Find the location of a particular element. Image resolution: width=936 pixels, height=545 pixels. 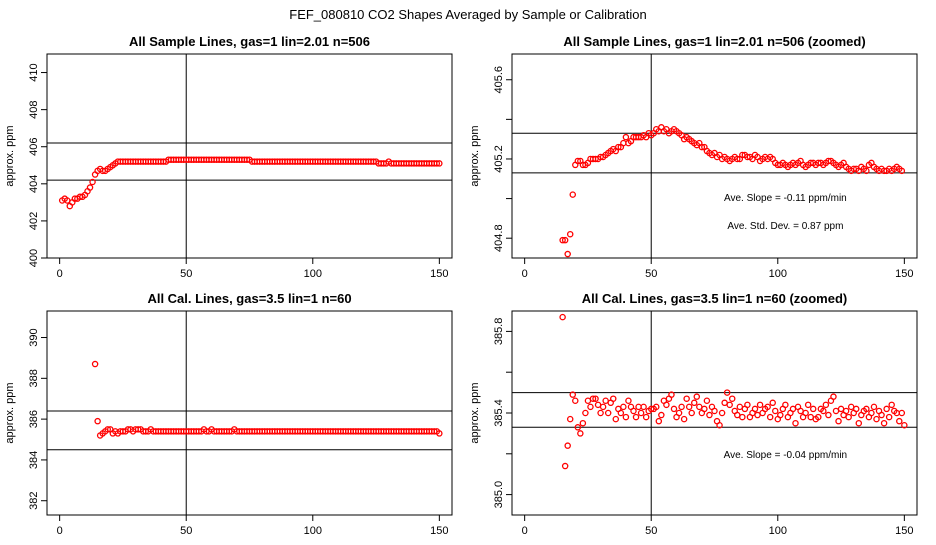

y-tick-label: 385.0 is located at coordinates (499, 495).